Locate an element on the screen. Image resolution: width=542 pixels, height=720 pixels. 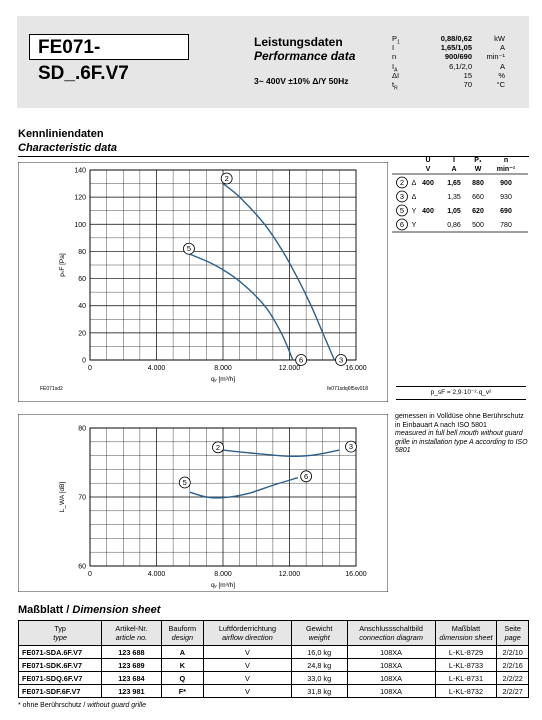
table-cell: 123 689 is located at coordinates (131, 665).